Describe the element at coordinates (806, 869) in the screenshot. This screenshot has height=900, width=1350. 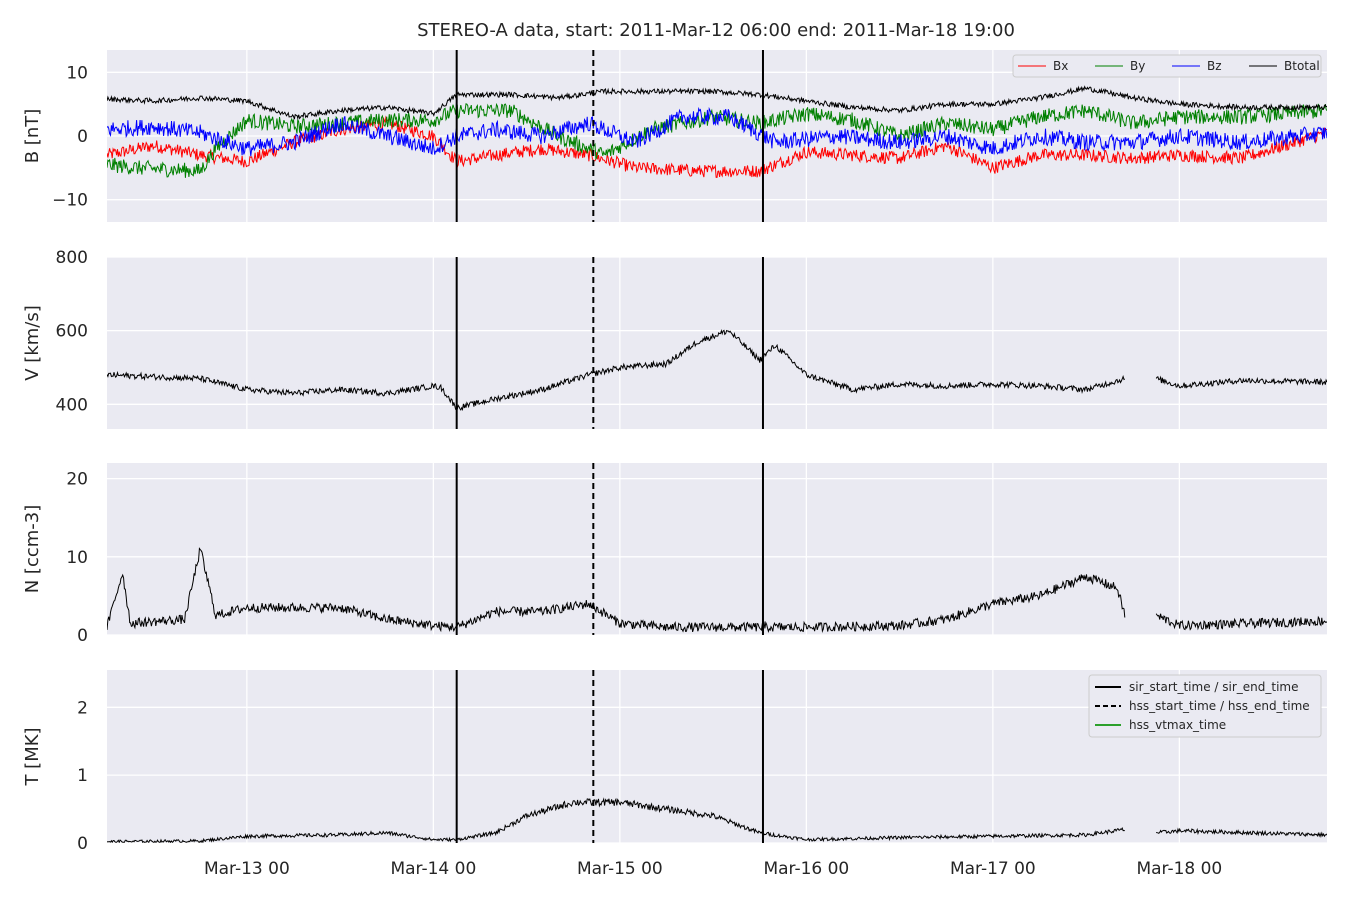
I see `x-tick-label: Mar-16 00` at that location.